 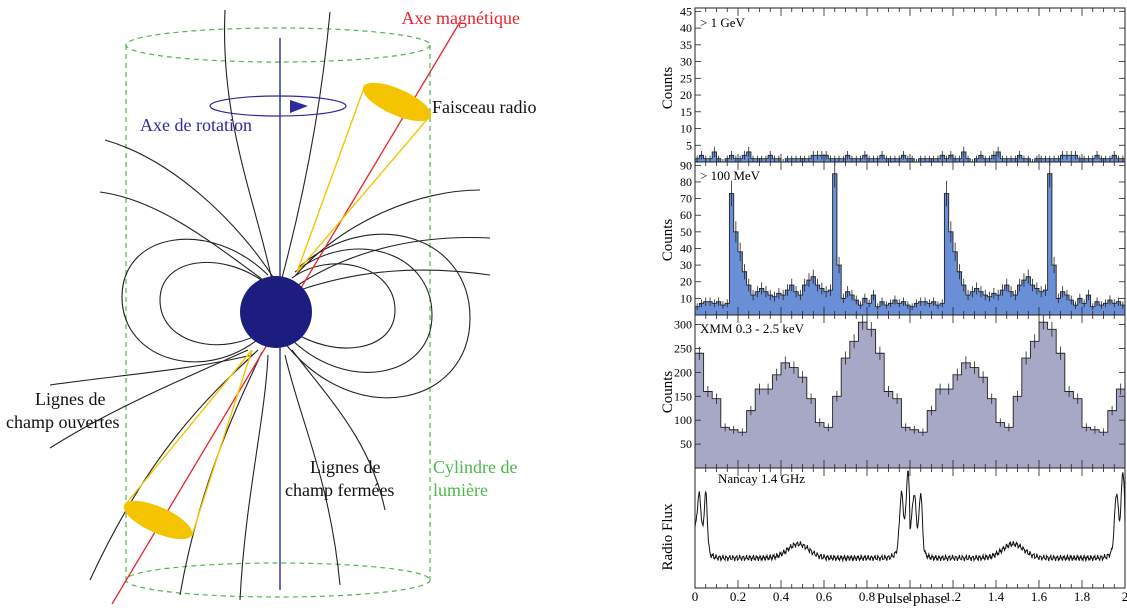 What do you see at coordinates (276, 312) in the screenshot?
I see `neutron-star` at bounding box center [276, 312].